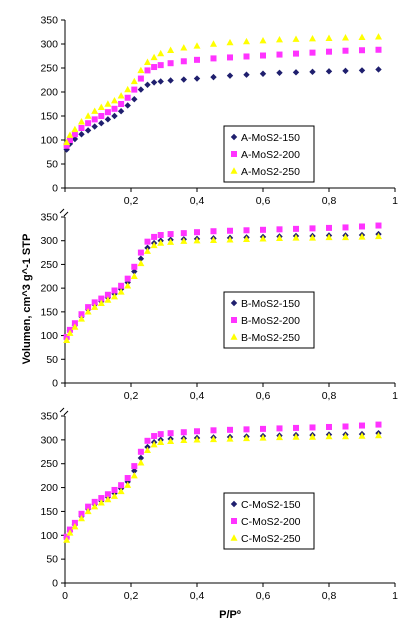 The image size is (401, 629). What do you see at coordinates (271, 522) in the screenshot?
I see `legend-label: C-MoS2-200` at bounding box center [271, 522].